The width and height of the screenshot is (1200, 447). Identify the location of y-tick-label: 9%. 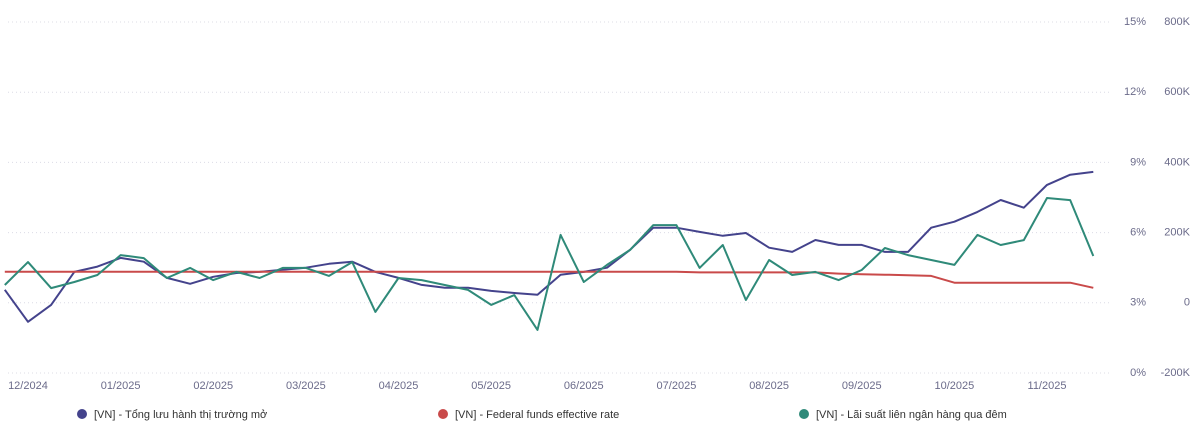
(1138, 162).